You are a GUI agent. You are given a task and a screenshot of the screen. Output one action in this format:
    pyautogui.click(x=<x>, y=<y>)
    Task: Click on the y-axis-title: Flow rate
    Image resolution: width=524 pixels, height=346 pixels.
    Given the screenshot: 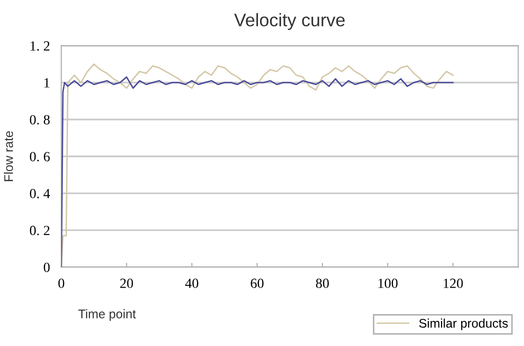 What is the action you would take?
    pyautogui.click(x=9, y=156)
    